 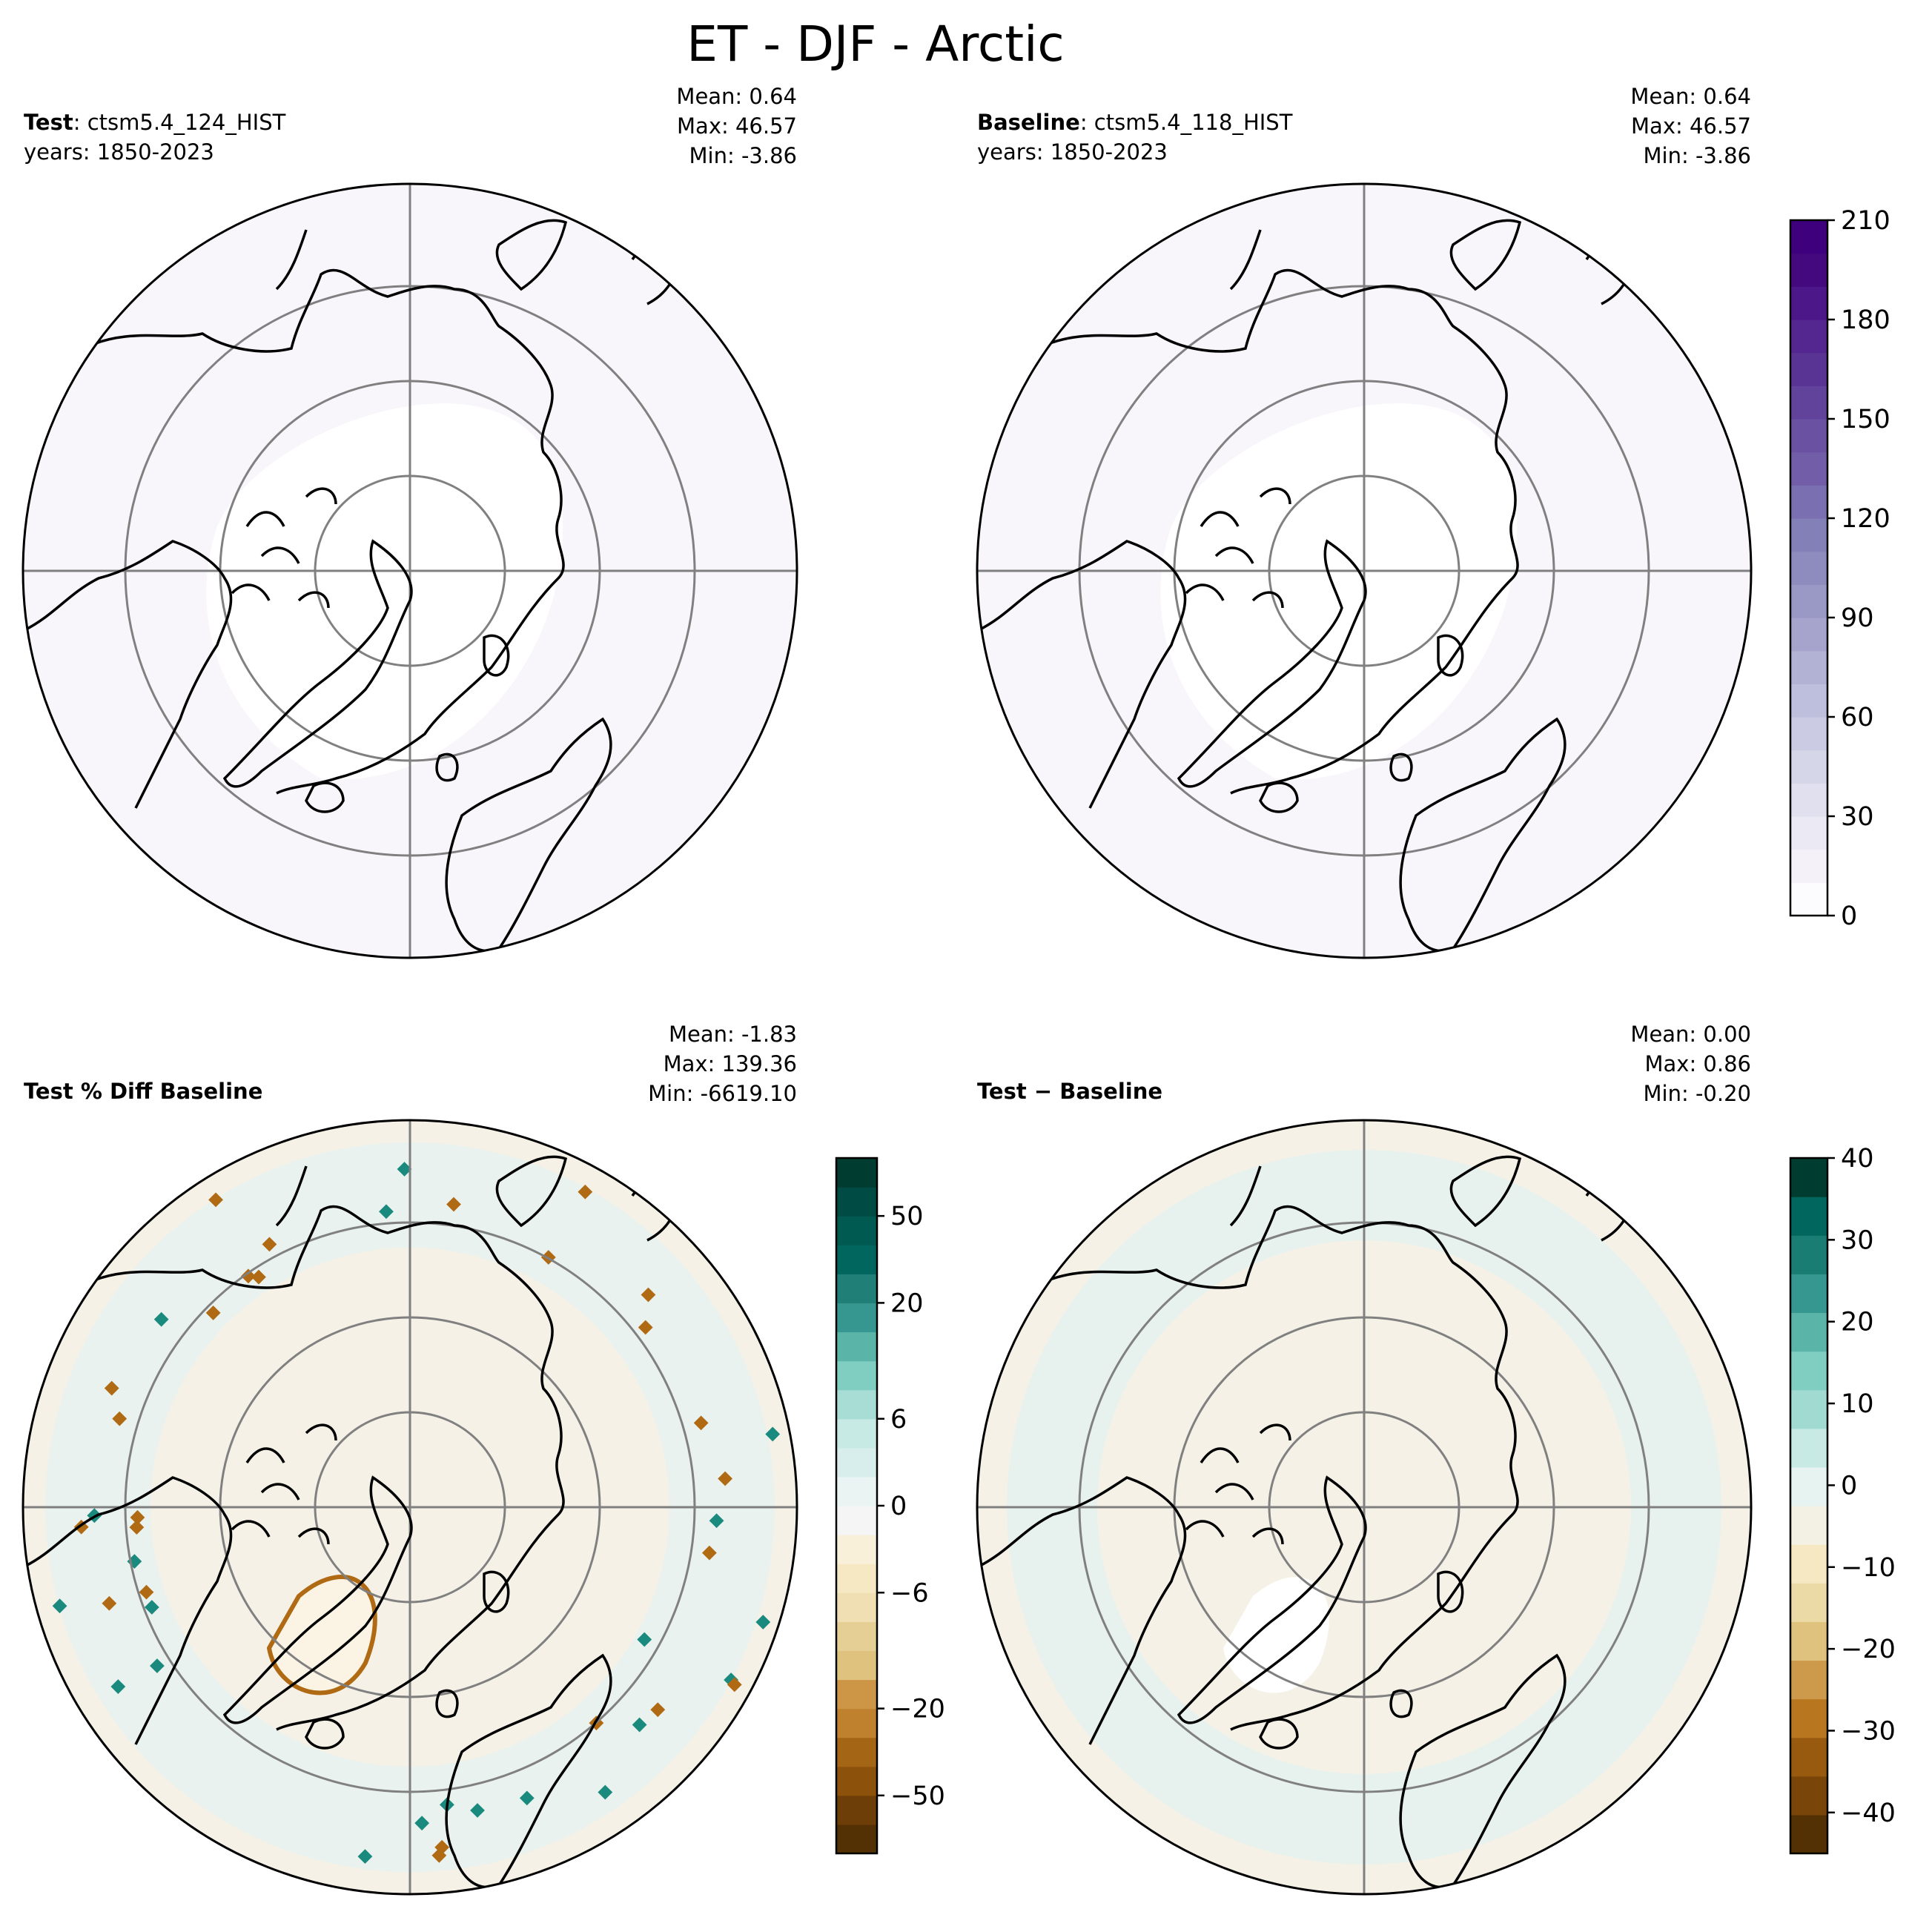 What do you see at coordinates (898, 1507) in the screenshot?
I see `colorbar-tick-label: 0` at bounding box center [898, 1507].